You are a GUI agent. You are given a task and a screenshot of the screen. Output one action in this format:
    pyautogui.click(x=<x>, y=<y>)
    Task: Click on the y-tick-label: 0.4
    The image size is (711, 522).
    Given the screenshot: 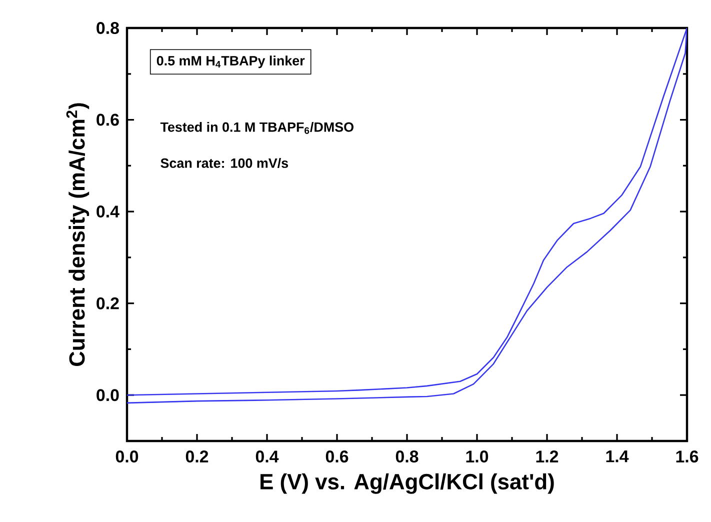 What is the action you would take?
    pyautogui.click(x=108, y=212)
    